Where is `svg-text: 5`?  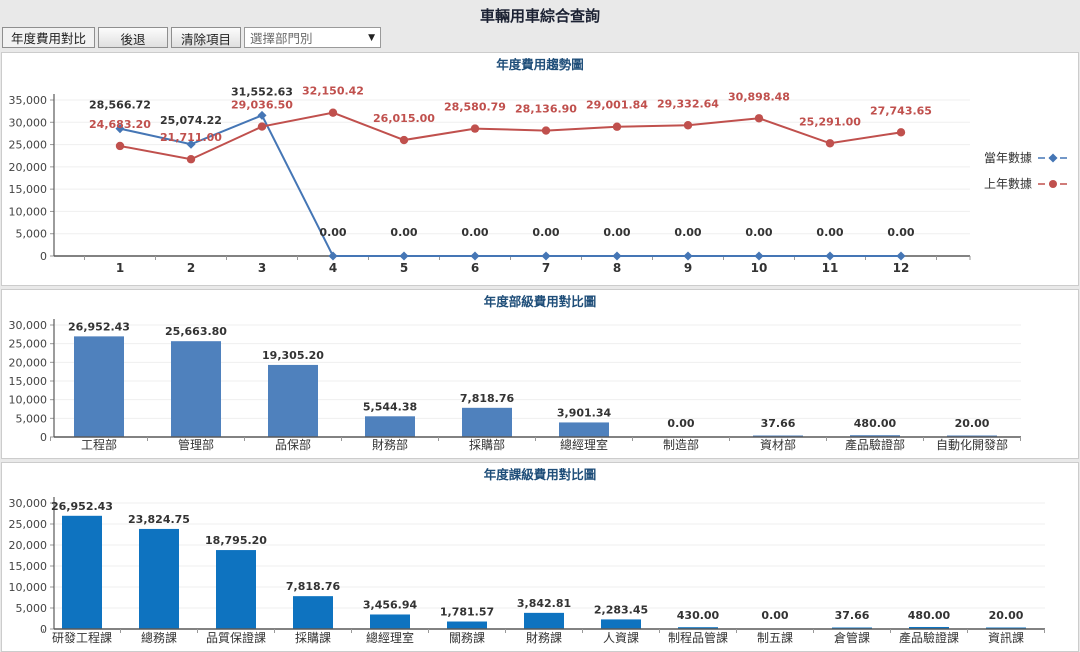
svg-text: 5 is located at coordinates (404, 268).